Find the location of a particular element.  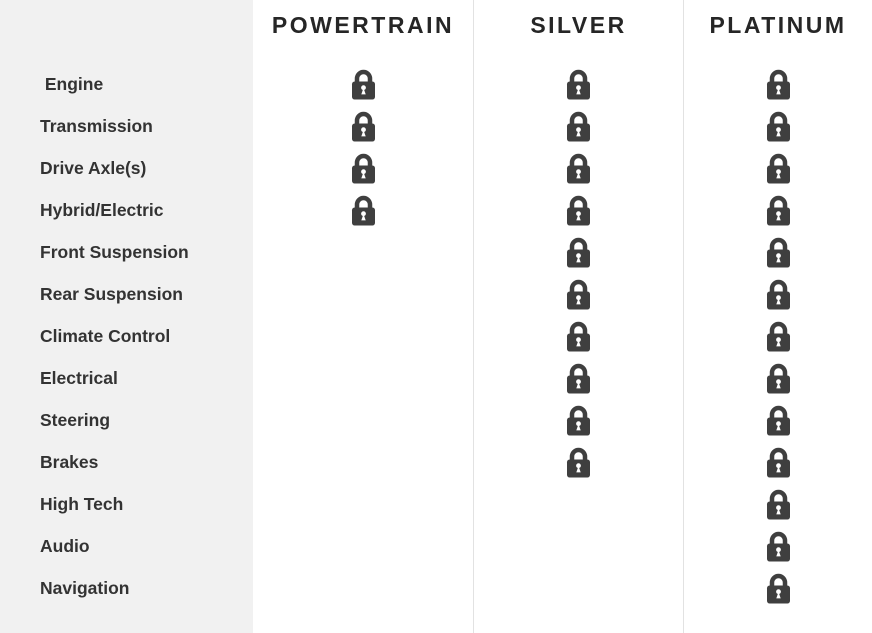

category-label-row: Audio is located at coordinates (126, 546).